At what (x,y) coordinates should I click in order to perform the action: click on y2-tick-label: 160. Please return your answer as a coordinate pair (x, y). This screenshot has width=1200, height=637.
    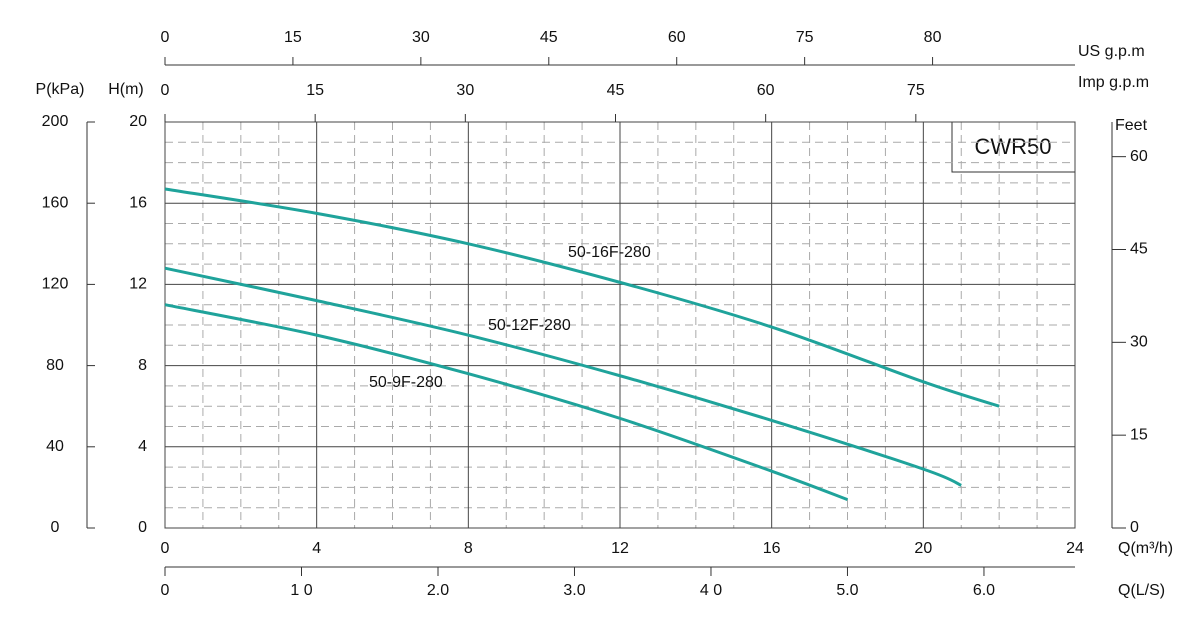
    Looking at the image, I should click on (55, 202).